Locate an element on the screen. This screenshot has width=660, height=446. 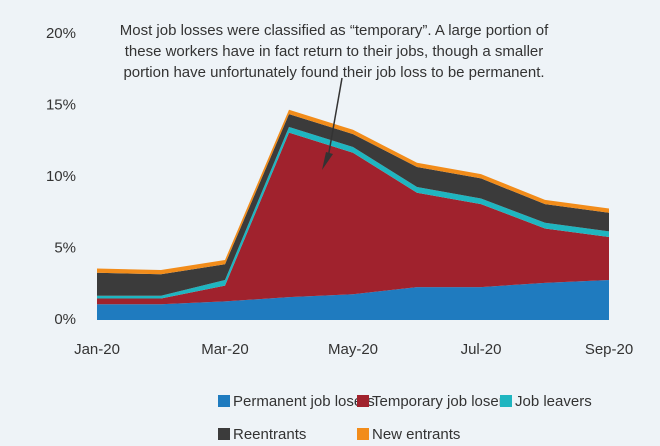
arrow-head is located at coordinates (327, 161).